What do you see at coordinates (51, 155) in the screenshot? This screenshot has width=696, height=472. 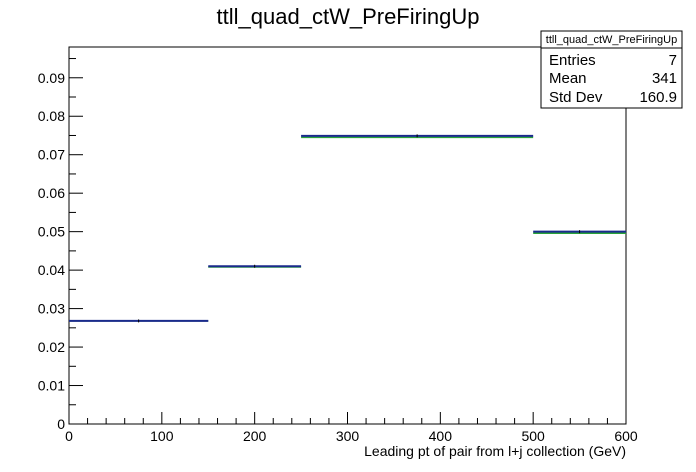 I see `y-tick-label: 0.07` at bounding box center [51, 155].